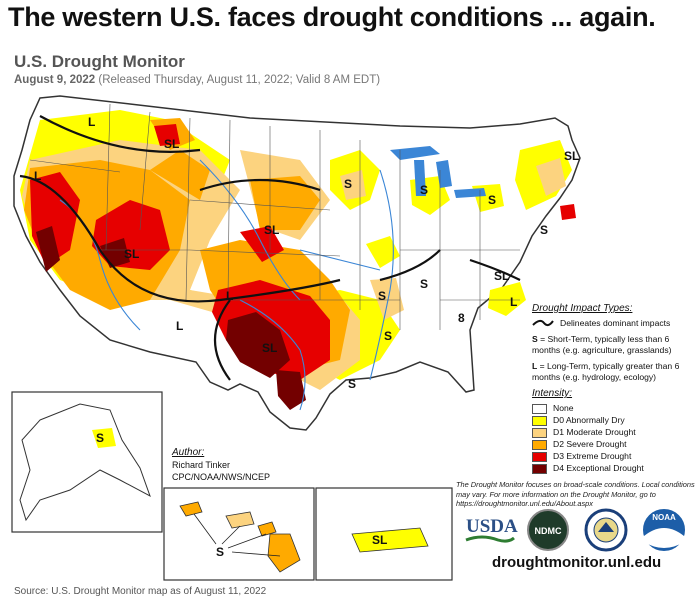 Image resolution: width=700 pixels, height=609 pixels. I want to click on svg-text: NOAA, so click(664, 517).